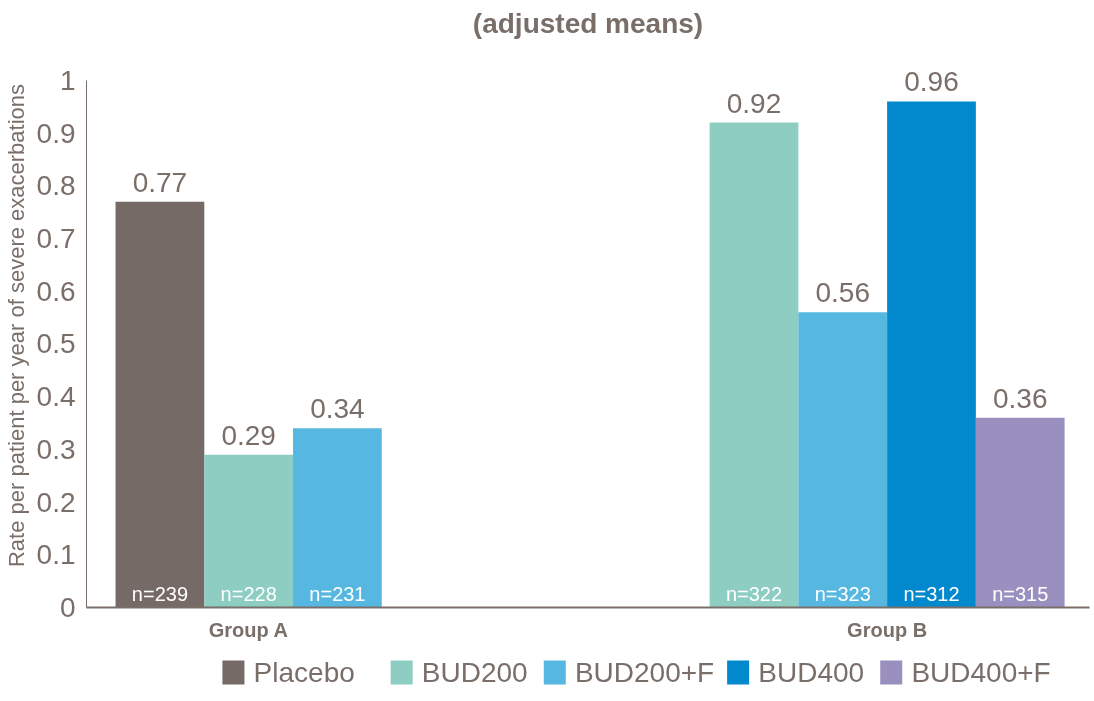  Describe the element at coordinates (474, 672) in the screenshot. I see `legend-label: BUD200` at that location.